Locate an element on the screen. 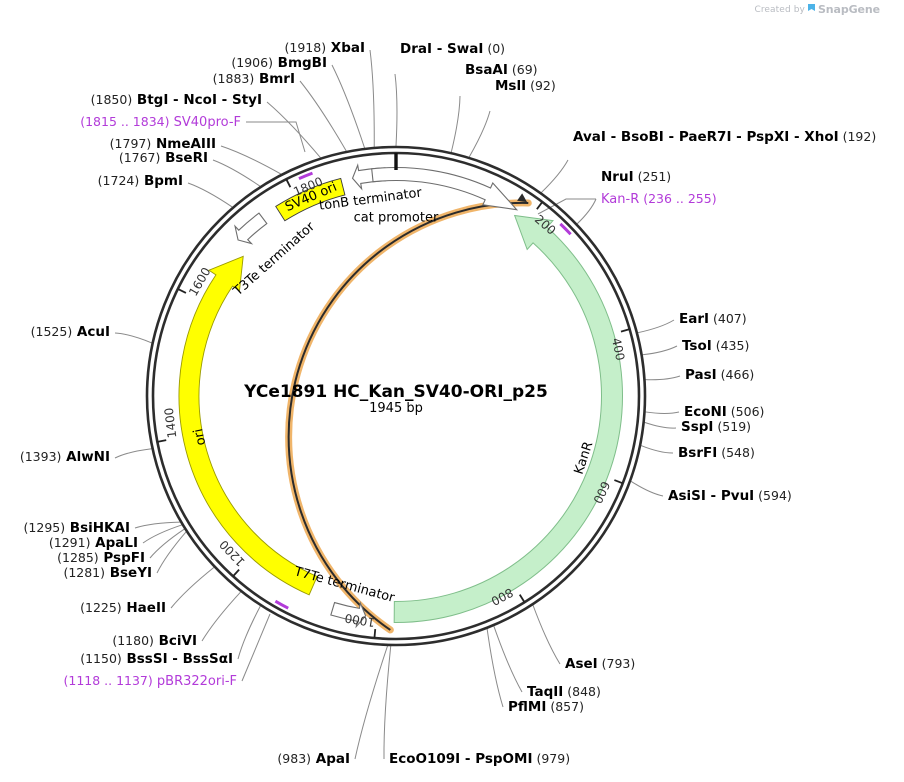 This screenshot has width=904, height=782. enzyme-label-nmeaiii: (1797) NmeAIII is located at coordinates (163, 144).